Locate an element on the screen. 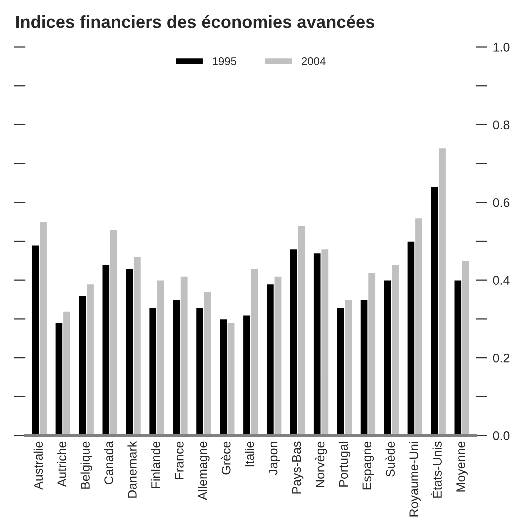  x-tick-label: Italie is located at coordinates (249, 454).